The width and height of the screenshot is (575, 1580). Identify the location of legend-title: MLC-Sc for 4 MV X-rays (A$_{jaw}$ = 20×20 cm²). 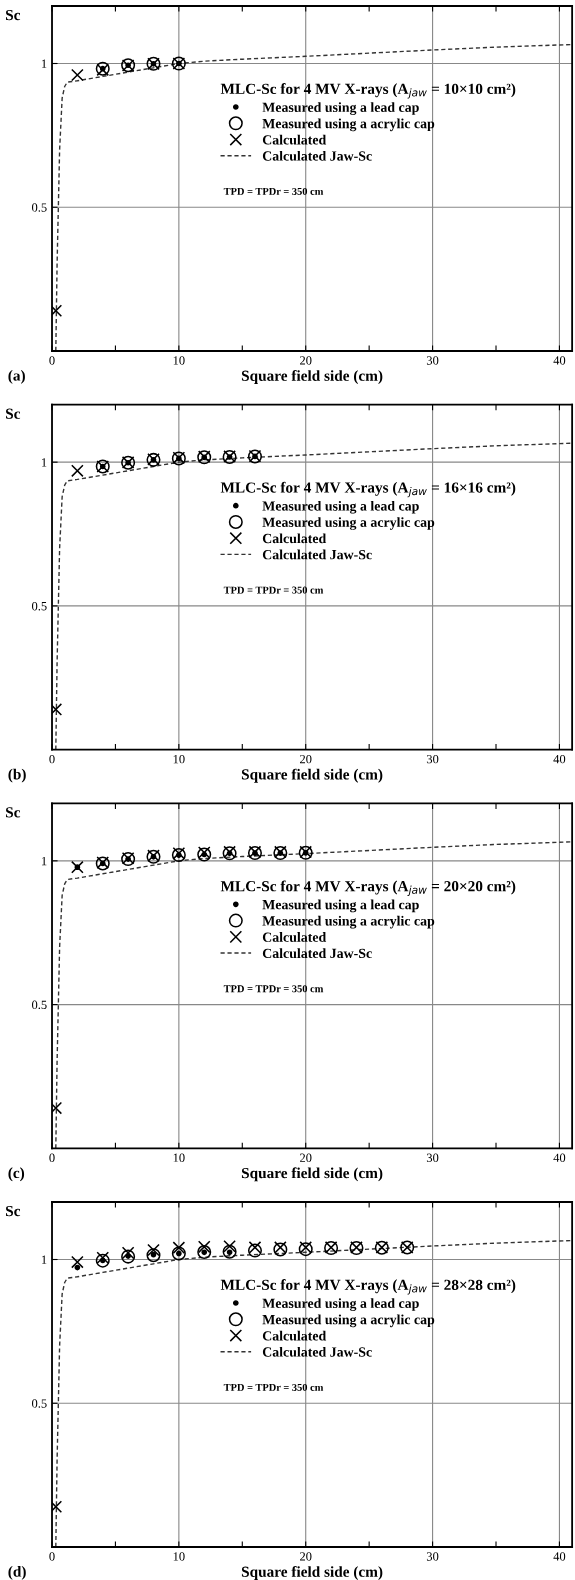
(368, 888).